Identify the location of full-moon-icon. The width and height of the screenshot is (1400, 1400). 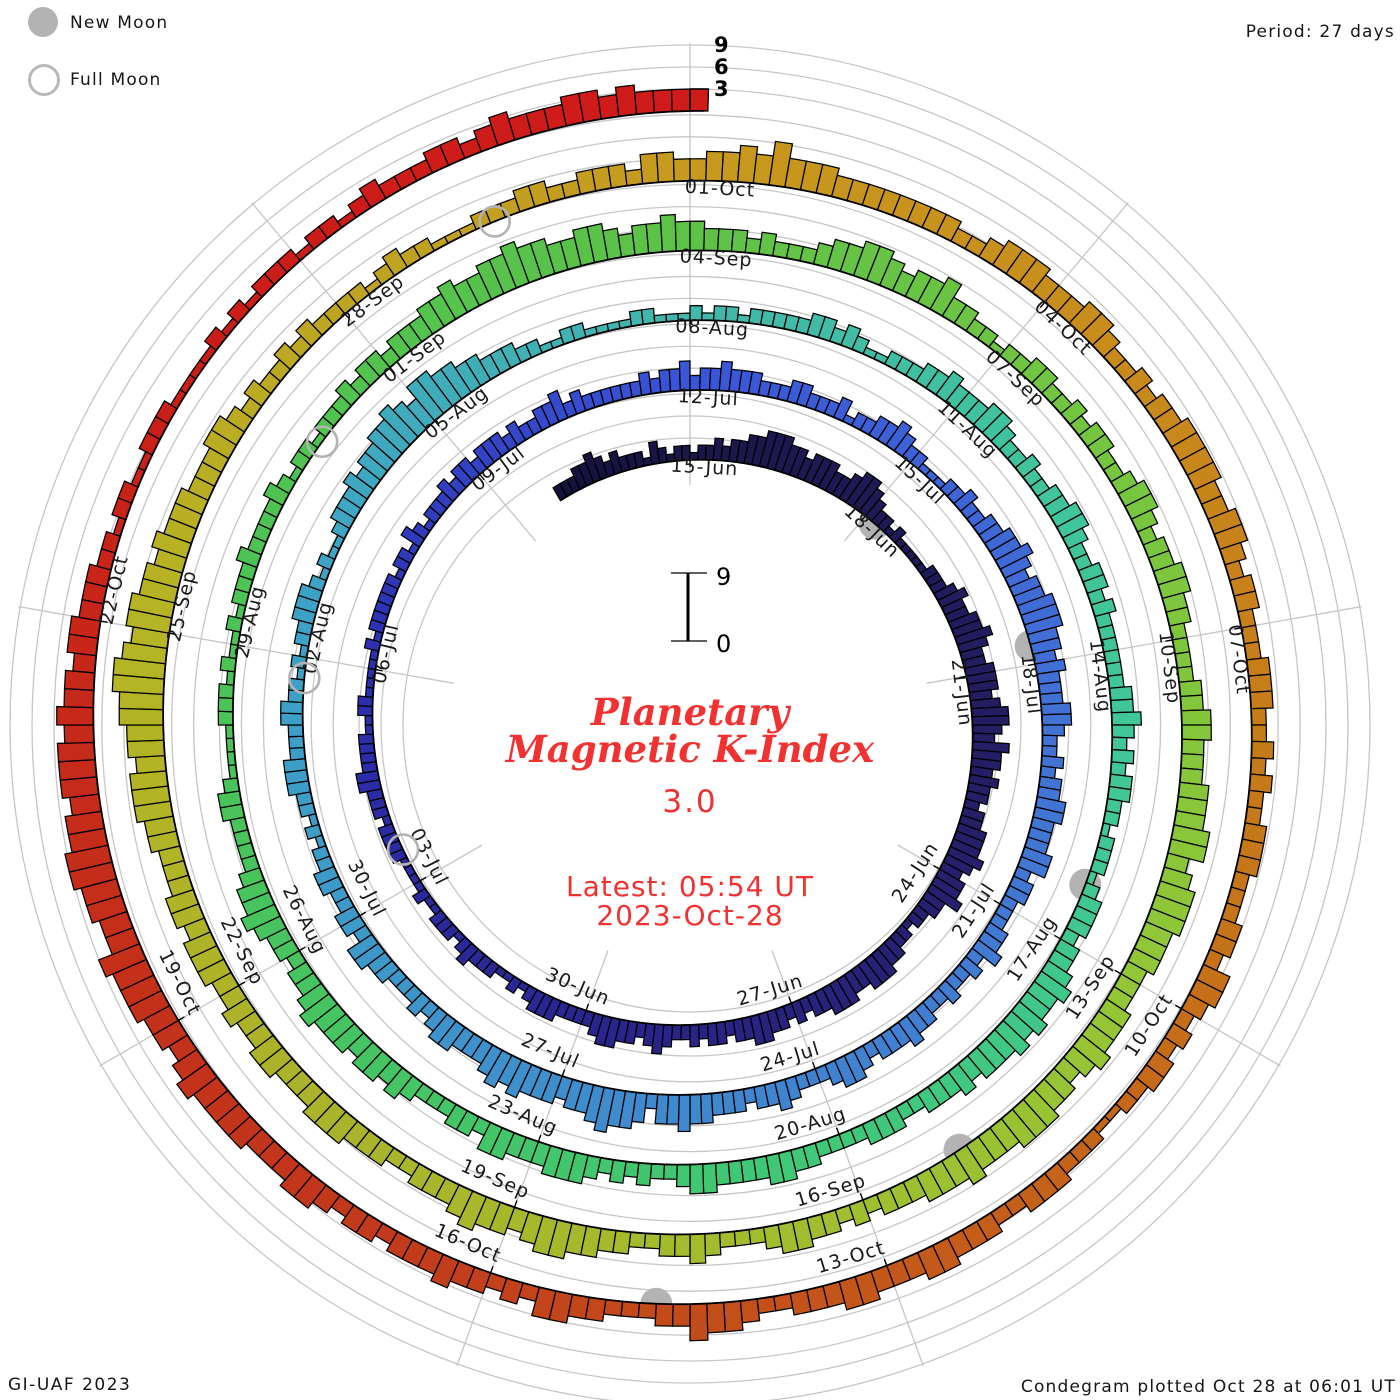
(44, 80).